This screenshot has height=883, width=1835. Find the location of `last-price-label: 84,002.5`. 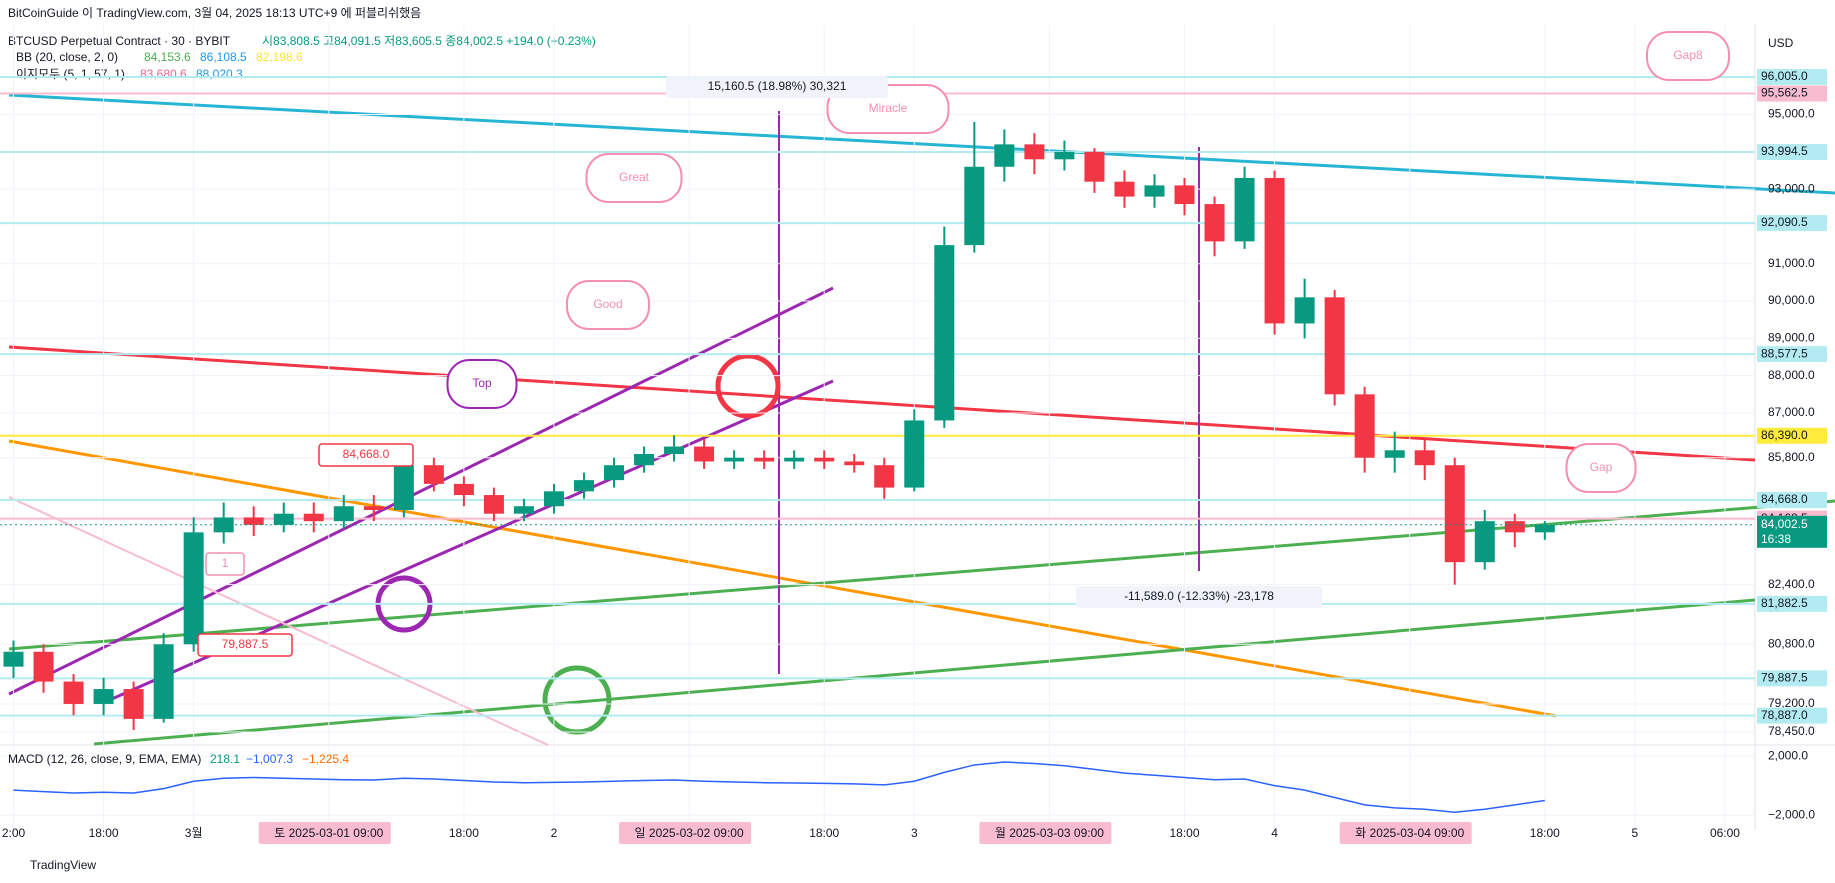

last-price-label: 84,002.5 is located at coordinates (1784, 524).